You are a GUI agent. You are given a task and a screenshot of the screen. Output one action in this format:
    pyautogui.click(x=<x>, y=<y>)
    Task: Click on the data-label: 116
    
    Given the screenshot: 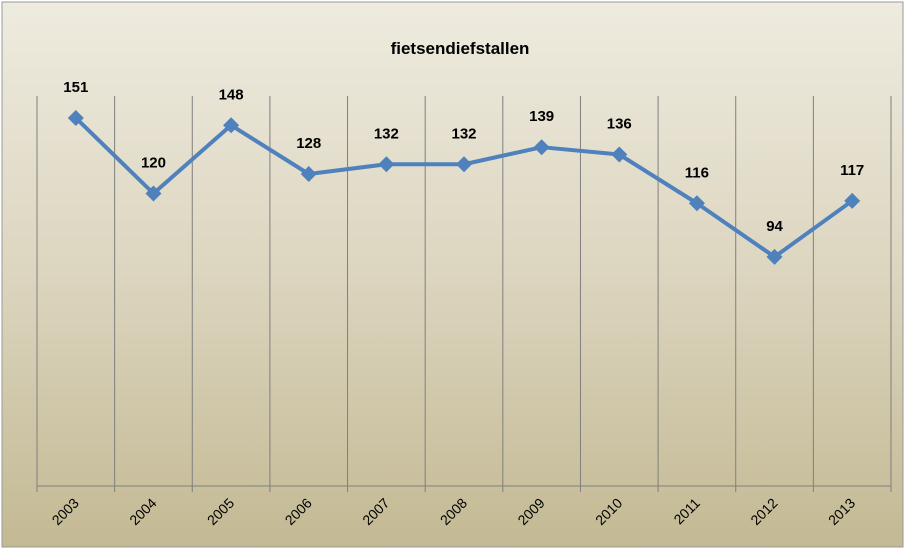 What is the action you would take?
    pyautogui.click(x=697, y=172)
    